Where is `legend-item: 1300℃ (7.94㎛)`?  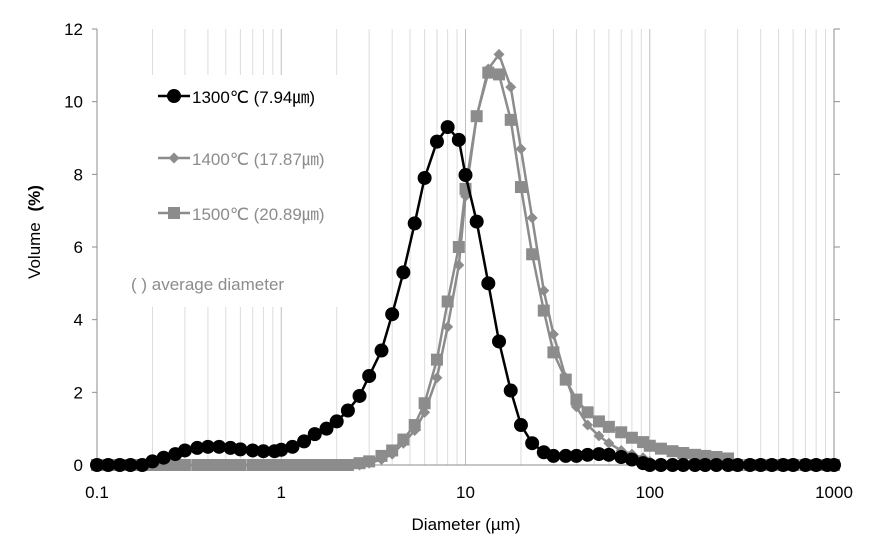
legend-item: 1300℃ (7.94㎛) is located at coordinates (236, 98).